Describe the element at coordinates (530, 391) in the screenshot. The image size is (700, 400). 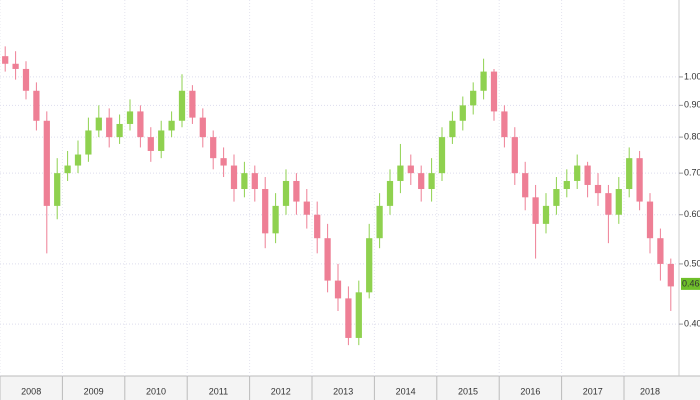
I see `x-tick-label: 2016` at that location.